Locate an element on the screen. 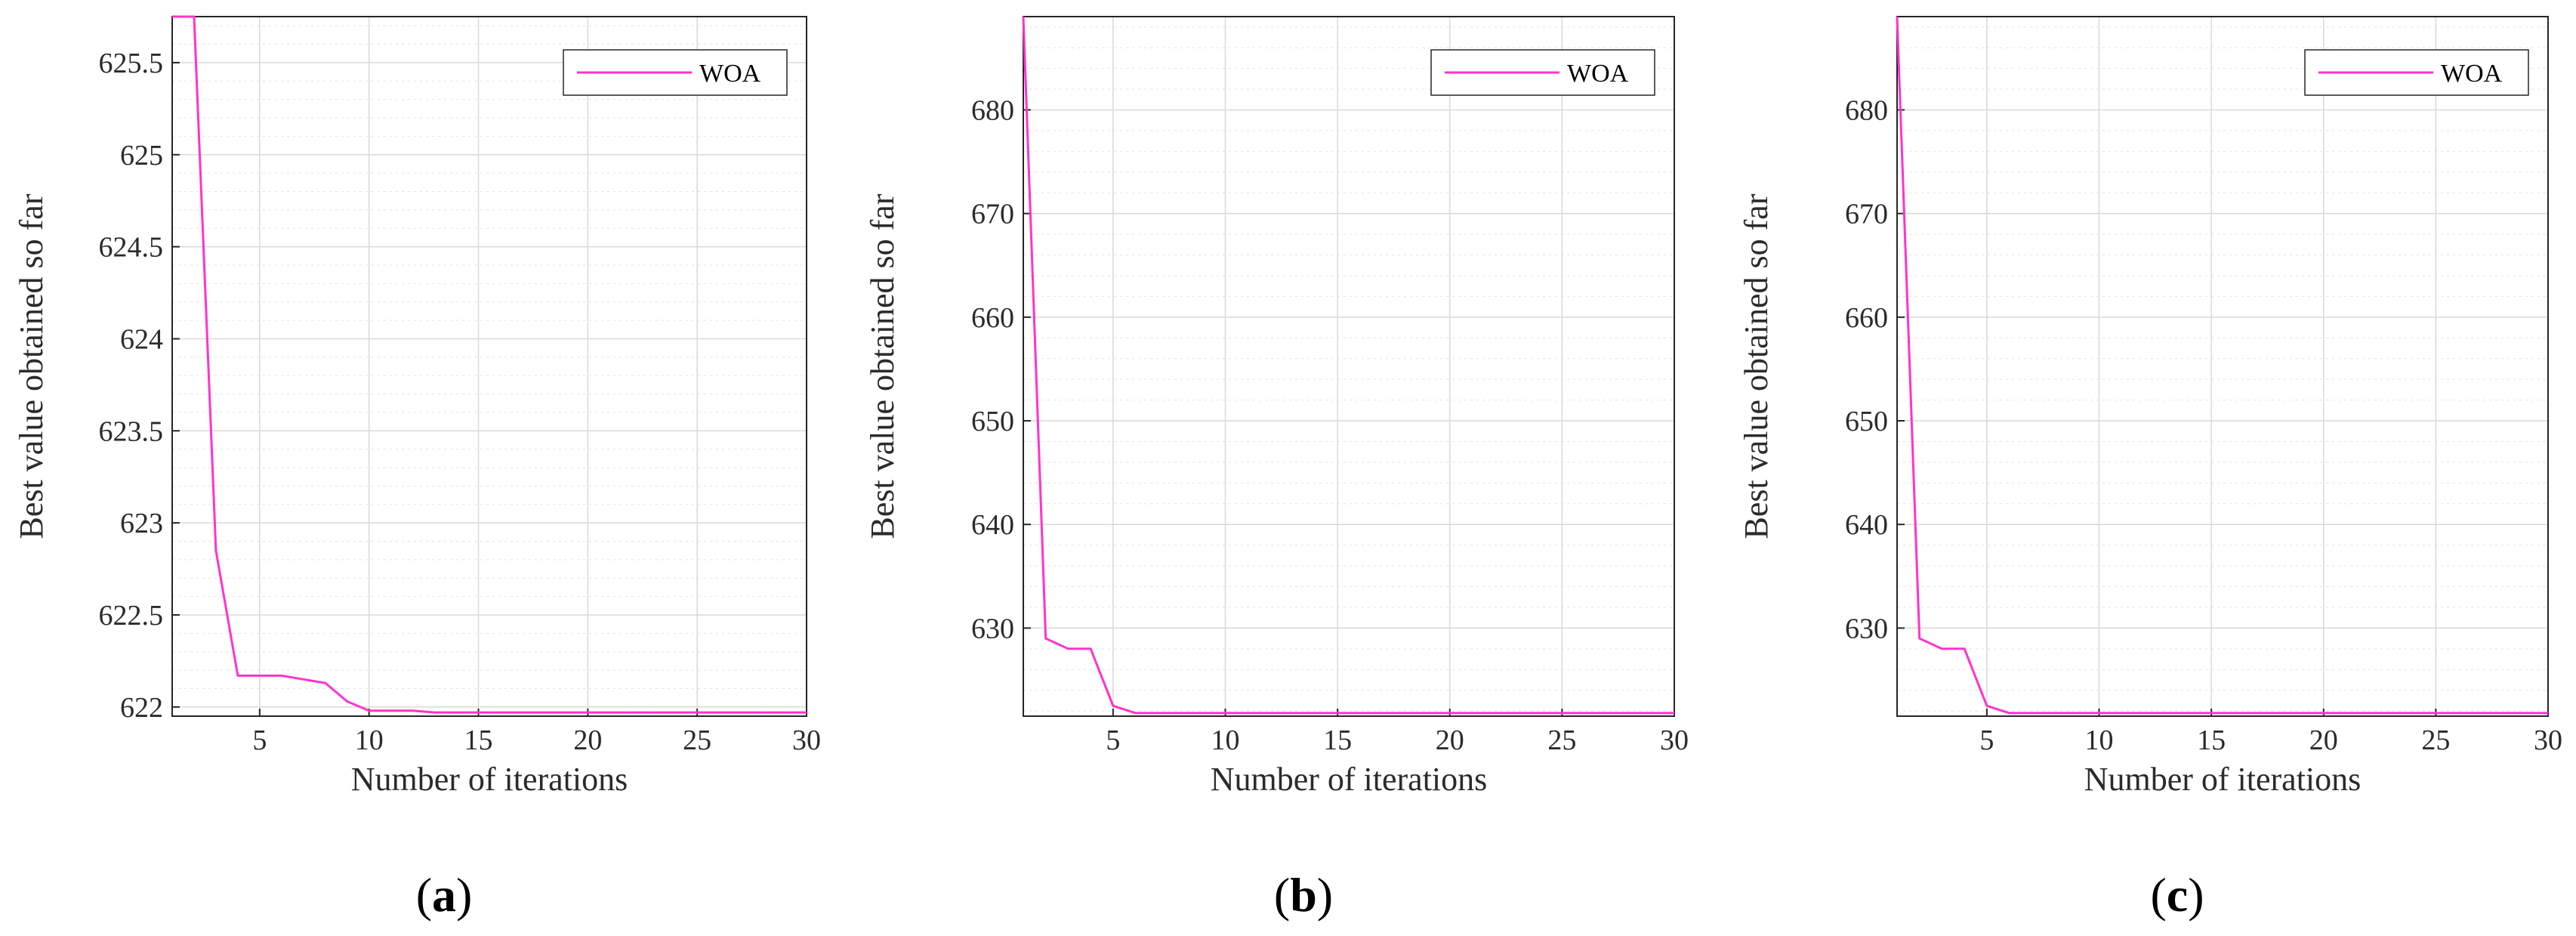  y-tick-label: 624 is located at coordinates (141, 339).